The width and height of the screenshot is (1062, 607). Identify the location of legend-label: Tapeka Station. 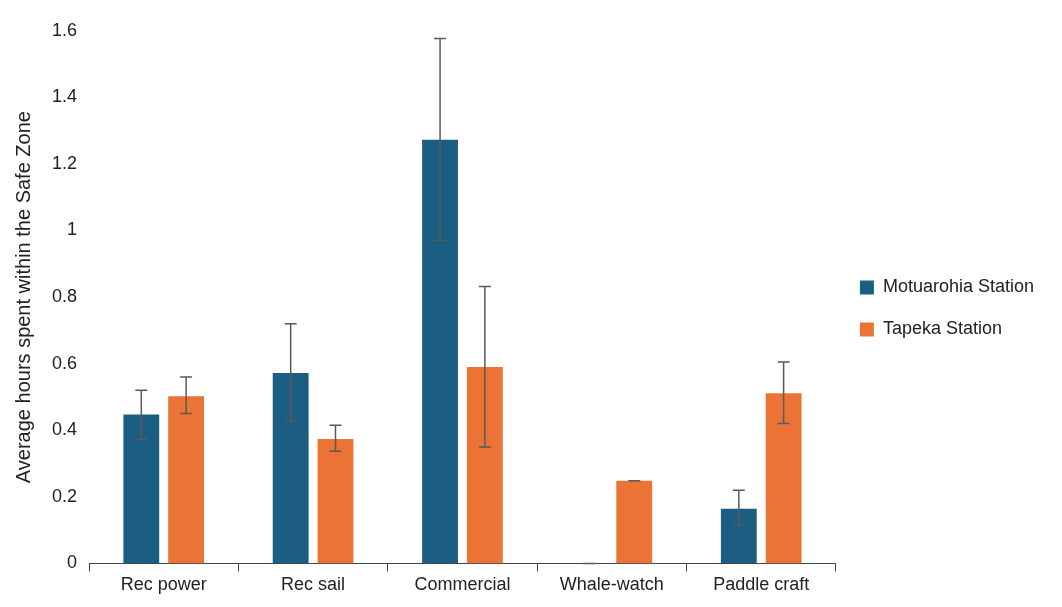
(942, 328).